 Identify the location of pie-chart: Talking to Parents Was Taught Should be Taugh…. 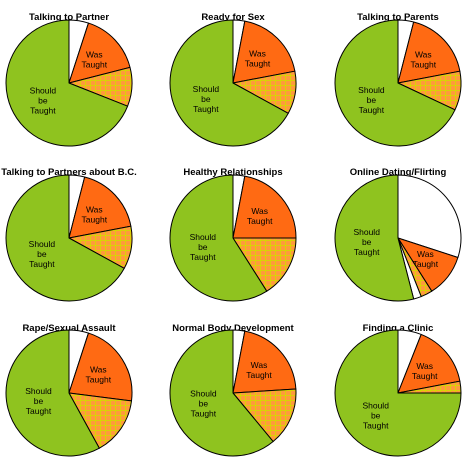
(398, 79).